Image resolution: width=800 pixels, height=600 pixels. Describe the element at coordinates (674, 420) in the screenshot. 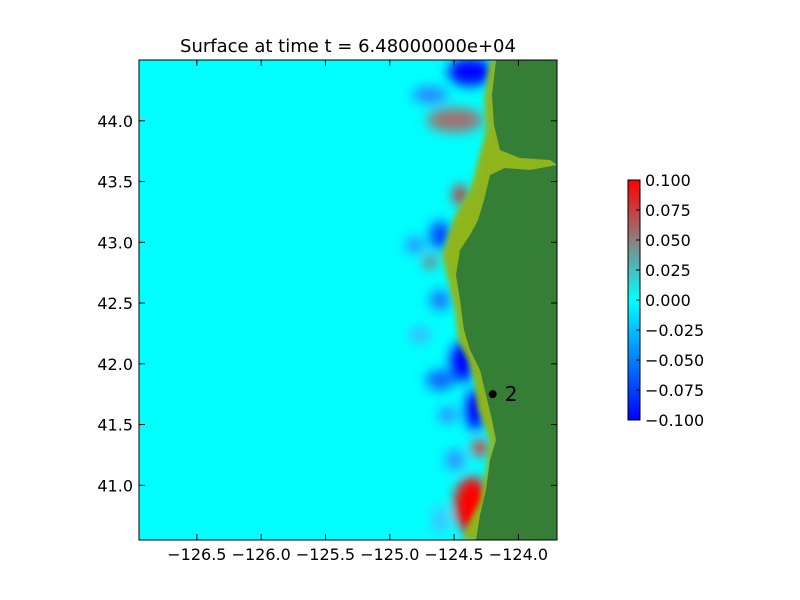

I see `colorbar-tick-label: −0.100` at that location.